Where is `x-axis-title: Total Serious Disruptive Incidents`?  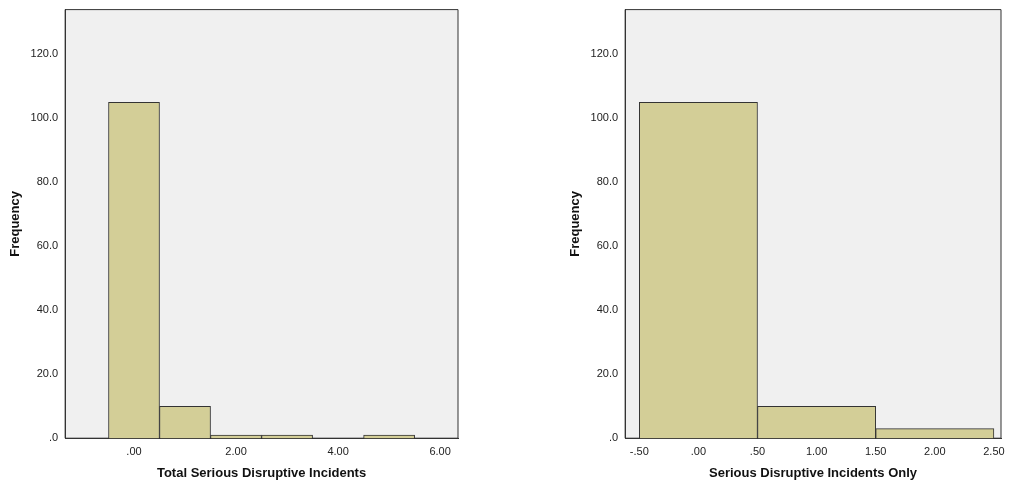 x-axis-title: Total Serious Disruptive Incidents is located at coordinates (261, 472).